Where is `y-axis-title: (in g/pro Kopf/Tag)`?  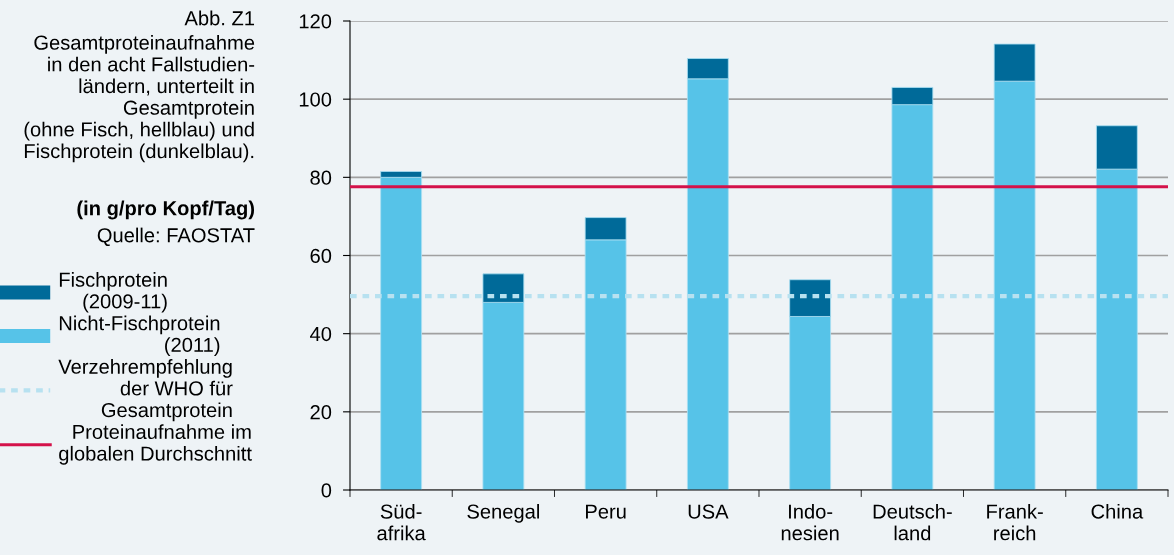 y-axis-title: (in g/pro Kopf/Tag) is located at coordinates (166, 210).